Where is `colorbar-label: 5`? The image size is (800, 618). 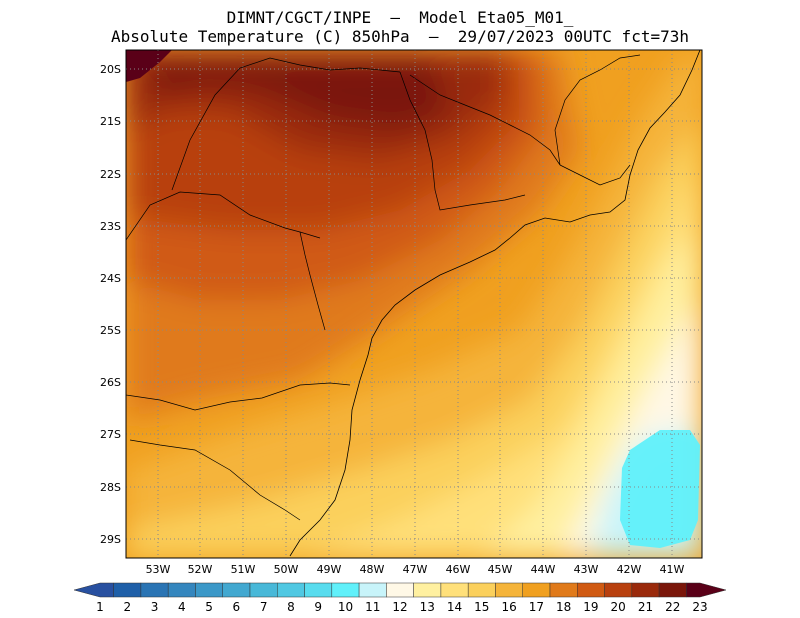 colorbar-label: 5 is located at coordinates (209, 607).